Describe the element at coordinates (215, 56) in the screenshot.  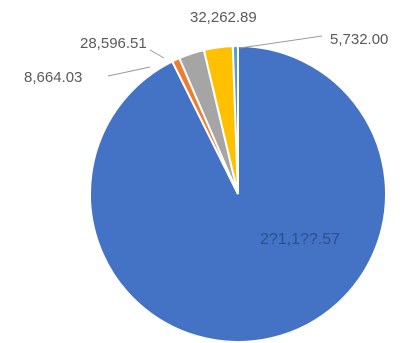
I see `leader-lines` at that location.